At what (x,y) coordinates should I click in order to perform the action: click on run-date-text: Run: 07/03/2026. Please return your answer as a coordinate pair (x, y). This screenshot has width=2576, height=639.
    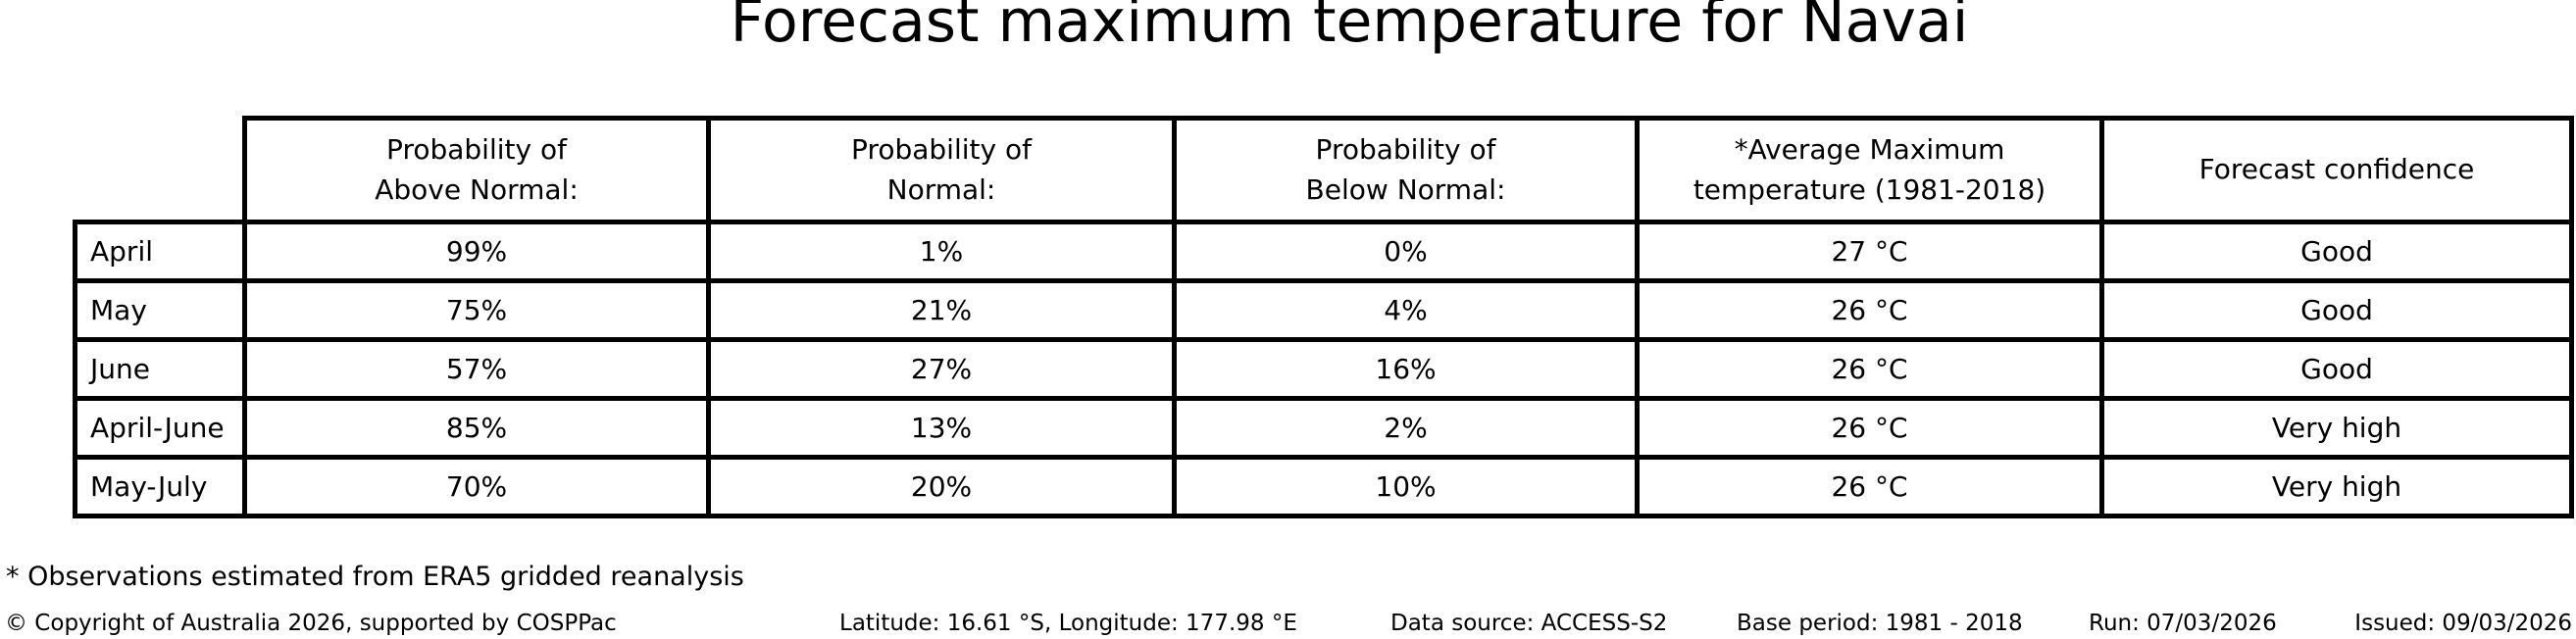
    Looking at the image, I should click on (2183, 624).